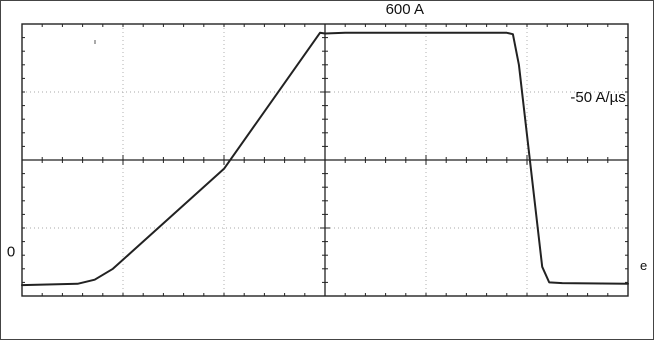 Image resolution: width=654 pixels, height=345 pixels. Describe the element at coordinates (405, 9) in the screenshot. I see `annotation-label-1: 600 A` at that location.